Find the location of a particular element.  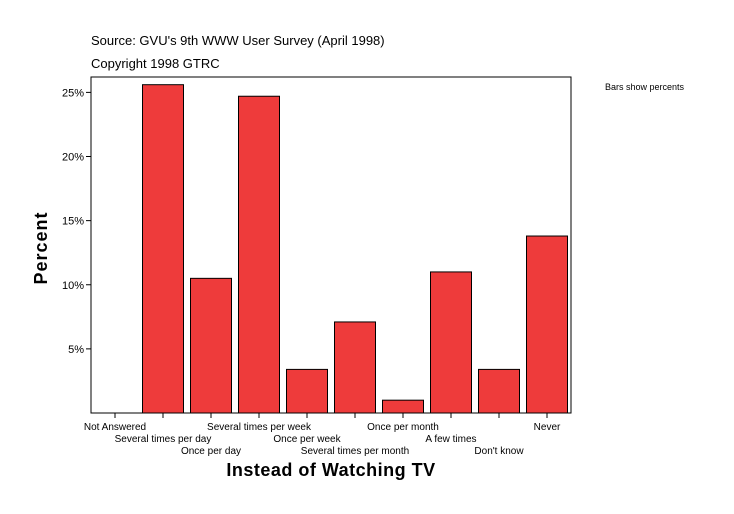

x-tick-label: Several times per week is located at coordinates (259, 427).